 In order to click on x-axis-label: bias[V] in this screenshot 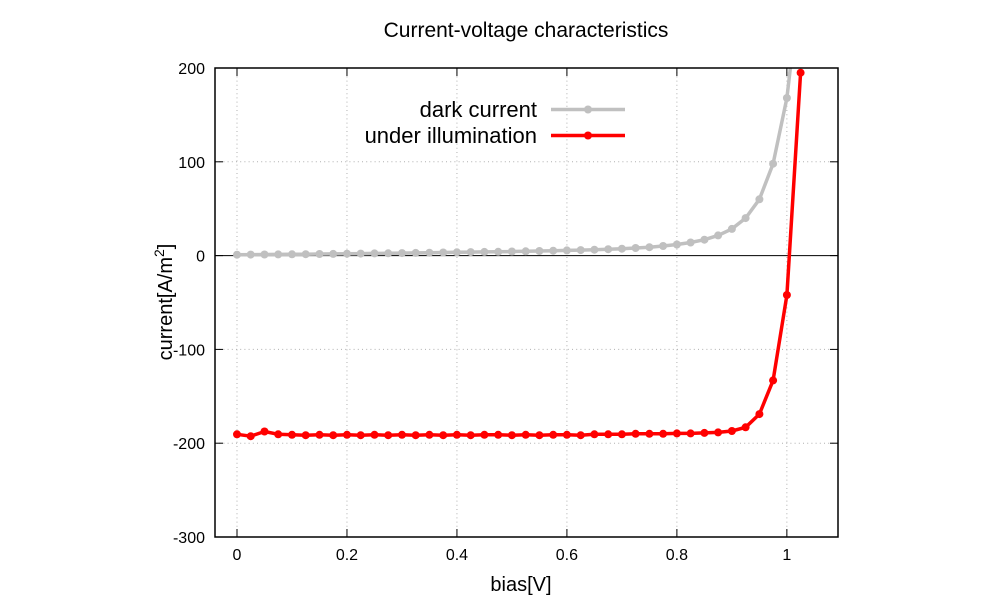, I will do `click(520, 585)`.